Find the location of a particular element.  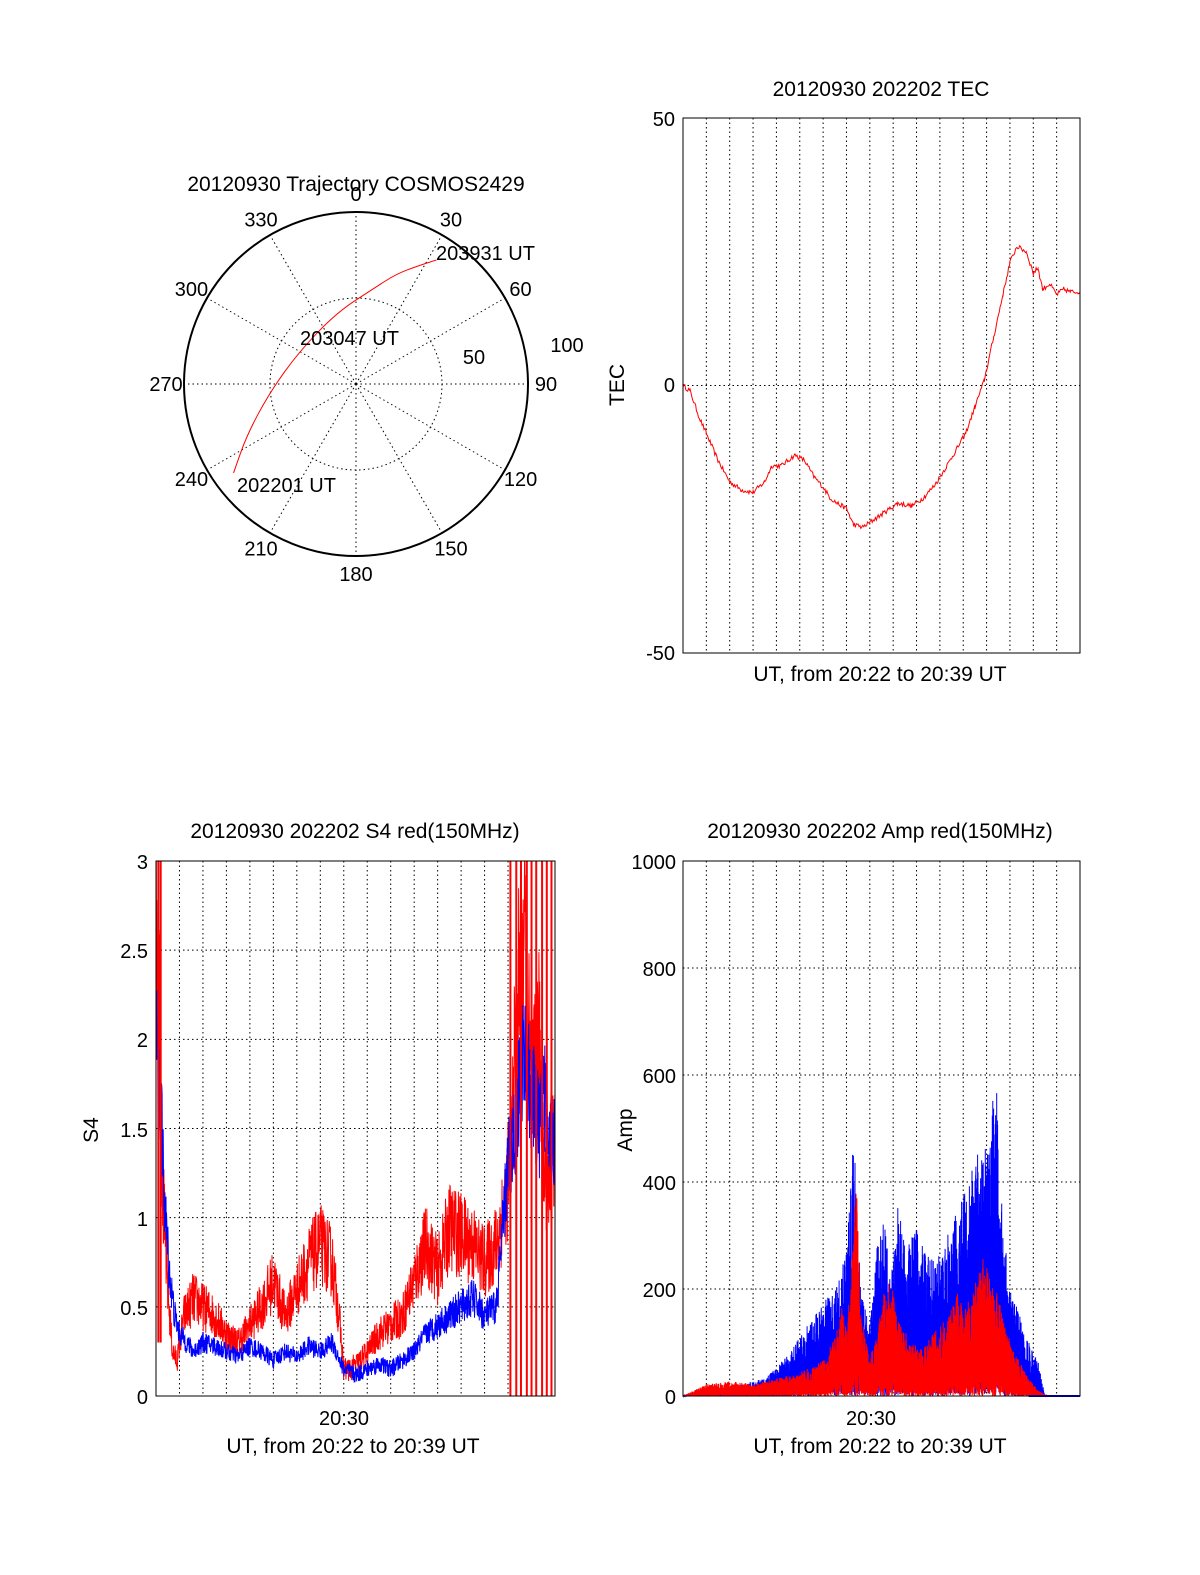

amp-ytick-0: 0 is located at coordinates (670, 1398).